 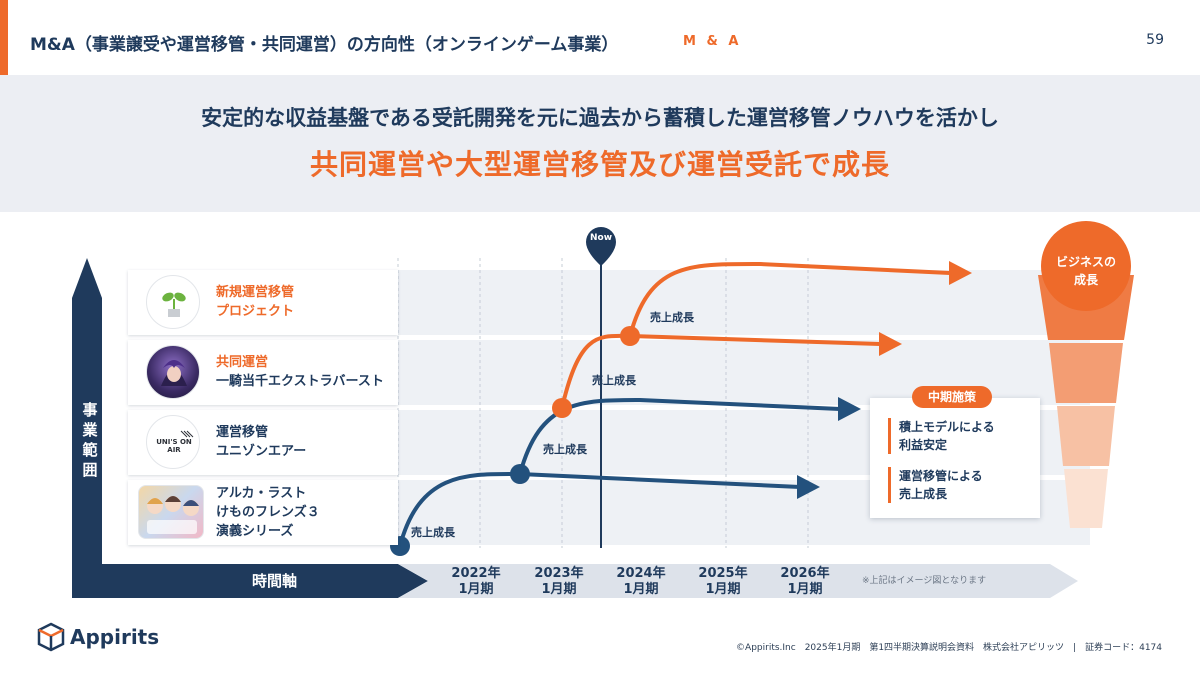 I want to click on policy-badge: 中期施策, so click(x=952, y=397).